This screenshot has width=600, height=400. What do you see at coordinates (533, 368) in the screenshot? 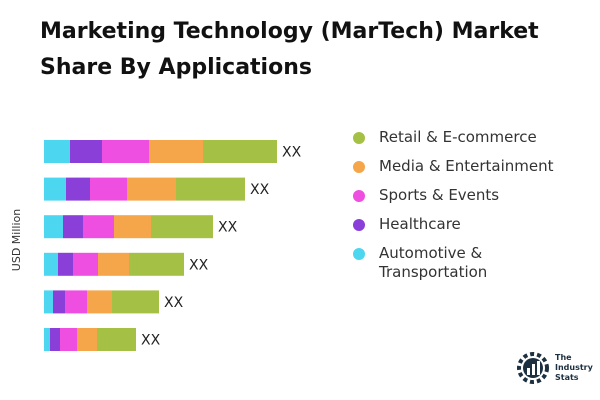
I see `logo-icon` at bounding box center [533, 368].